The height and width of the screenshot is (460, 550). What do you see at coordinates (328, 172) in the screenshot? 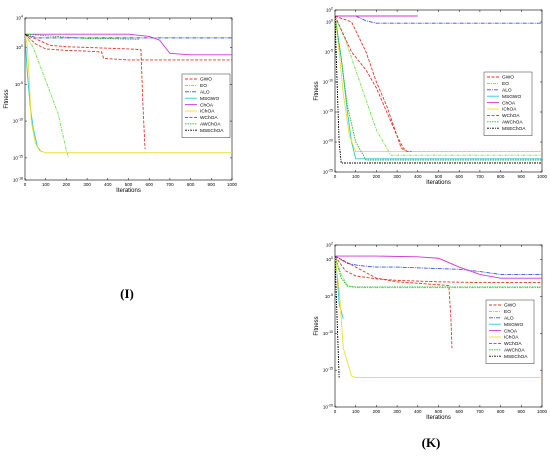
I see `y-tick-label: 10-25` at bounding box center [328, 172].